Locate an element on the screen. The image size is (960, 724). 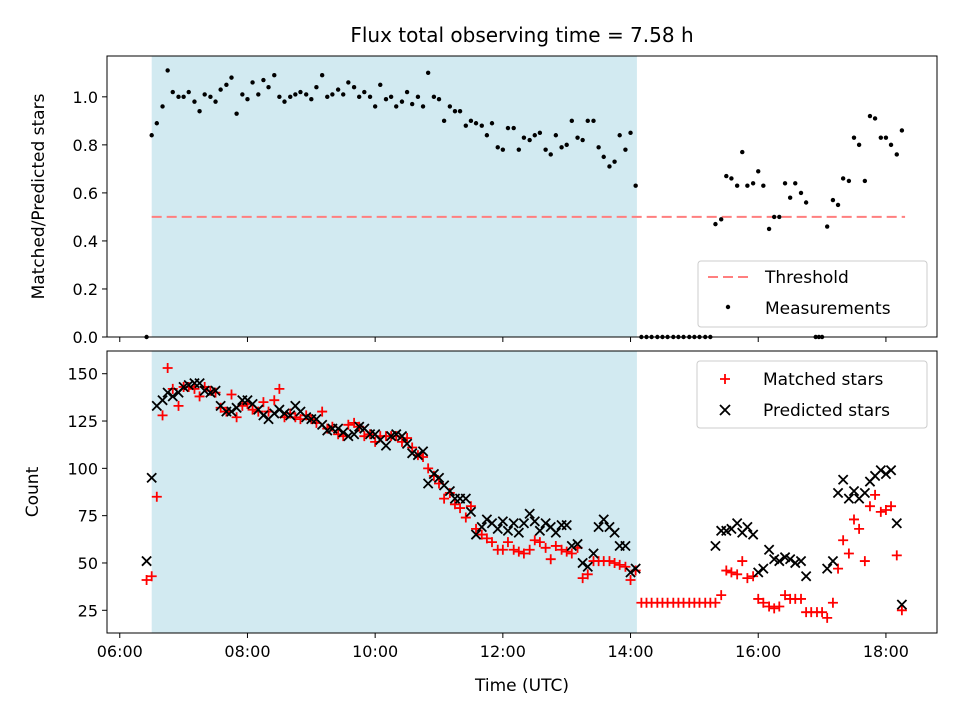
x-tick-label: 14:00 is located at coordinates (630, 651).